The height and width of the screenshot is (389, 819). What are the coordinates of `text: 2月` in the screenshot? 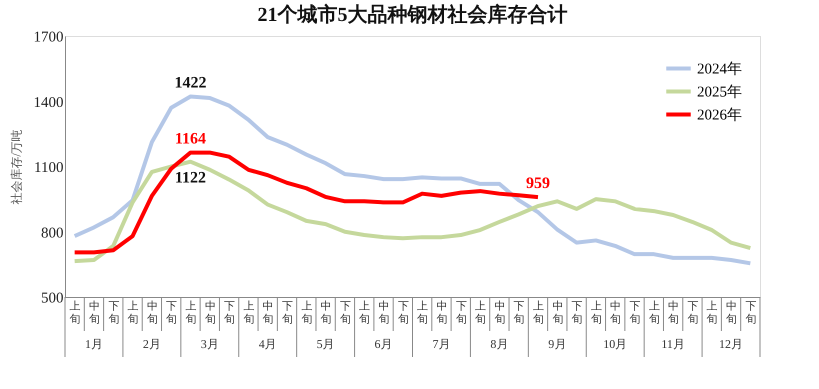 It's located at (151, 344).